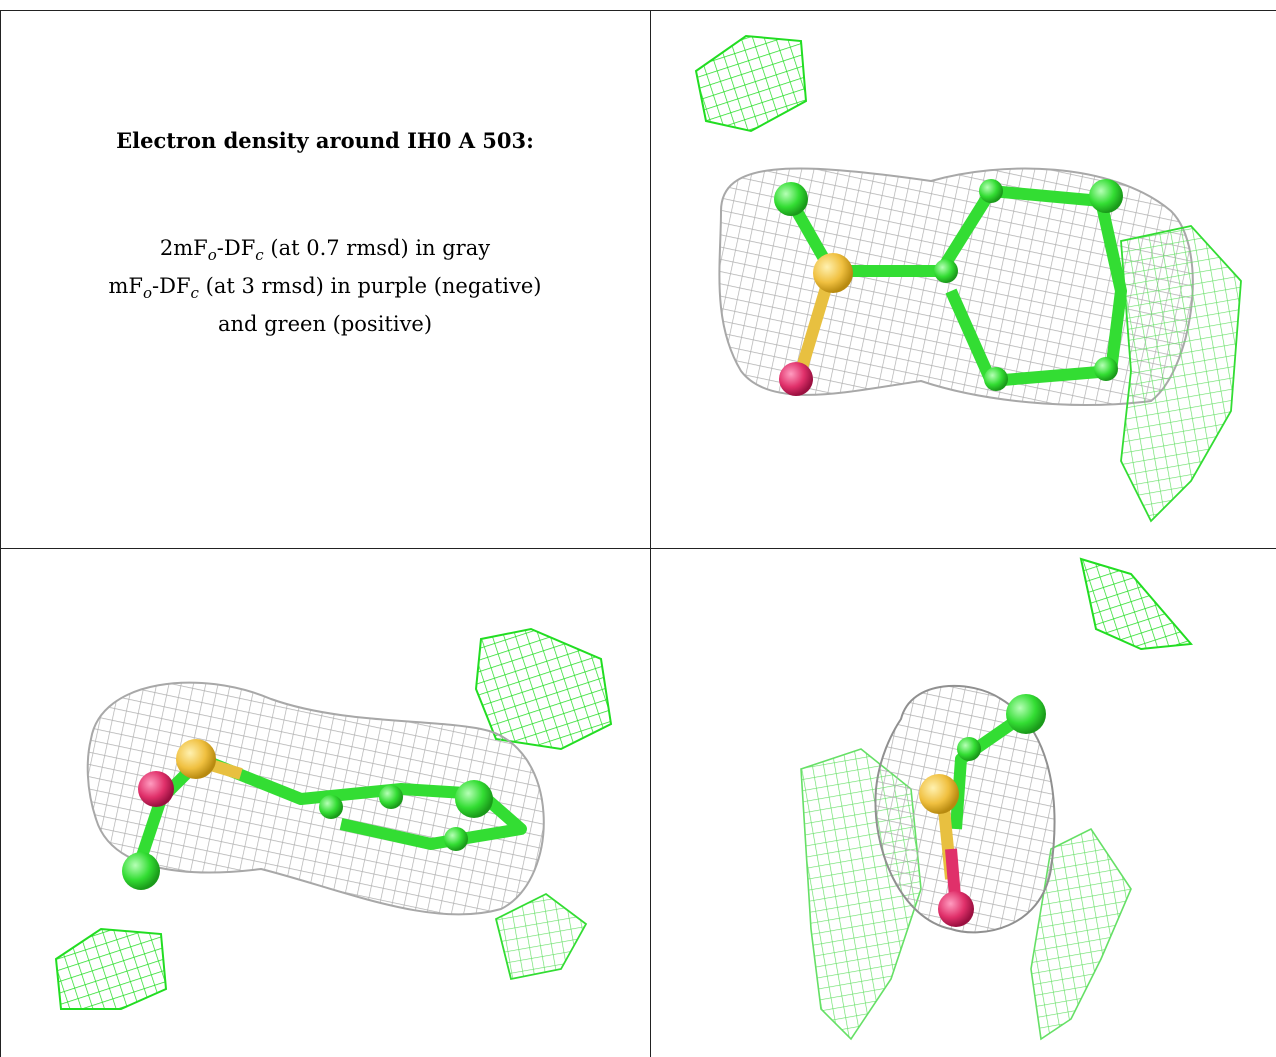  I want to click on table-divider-horizontal, so click(638, 548).